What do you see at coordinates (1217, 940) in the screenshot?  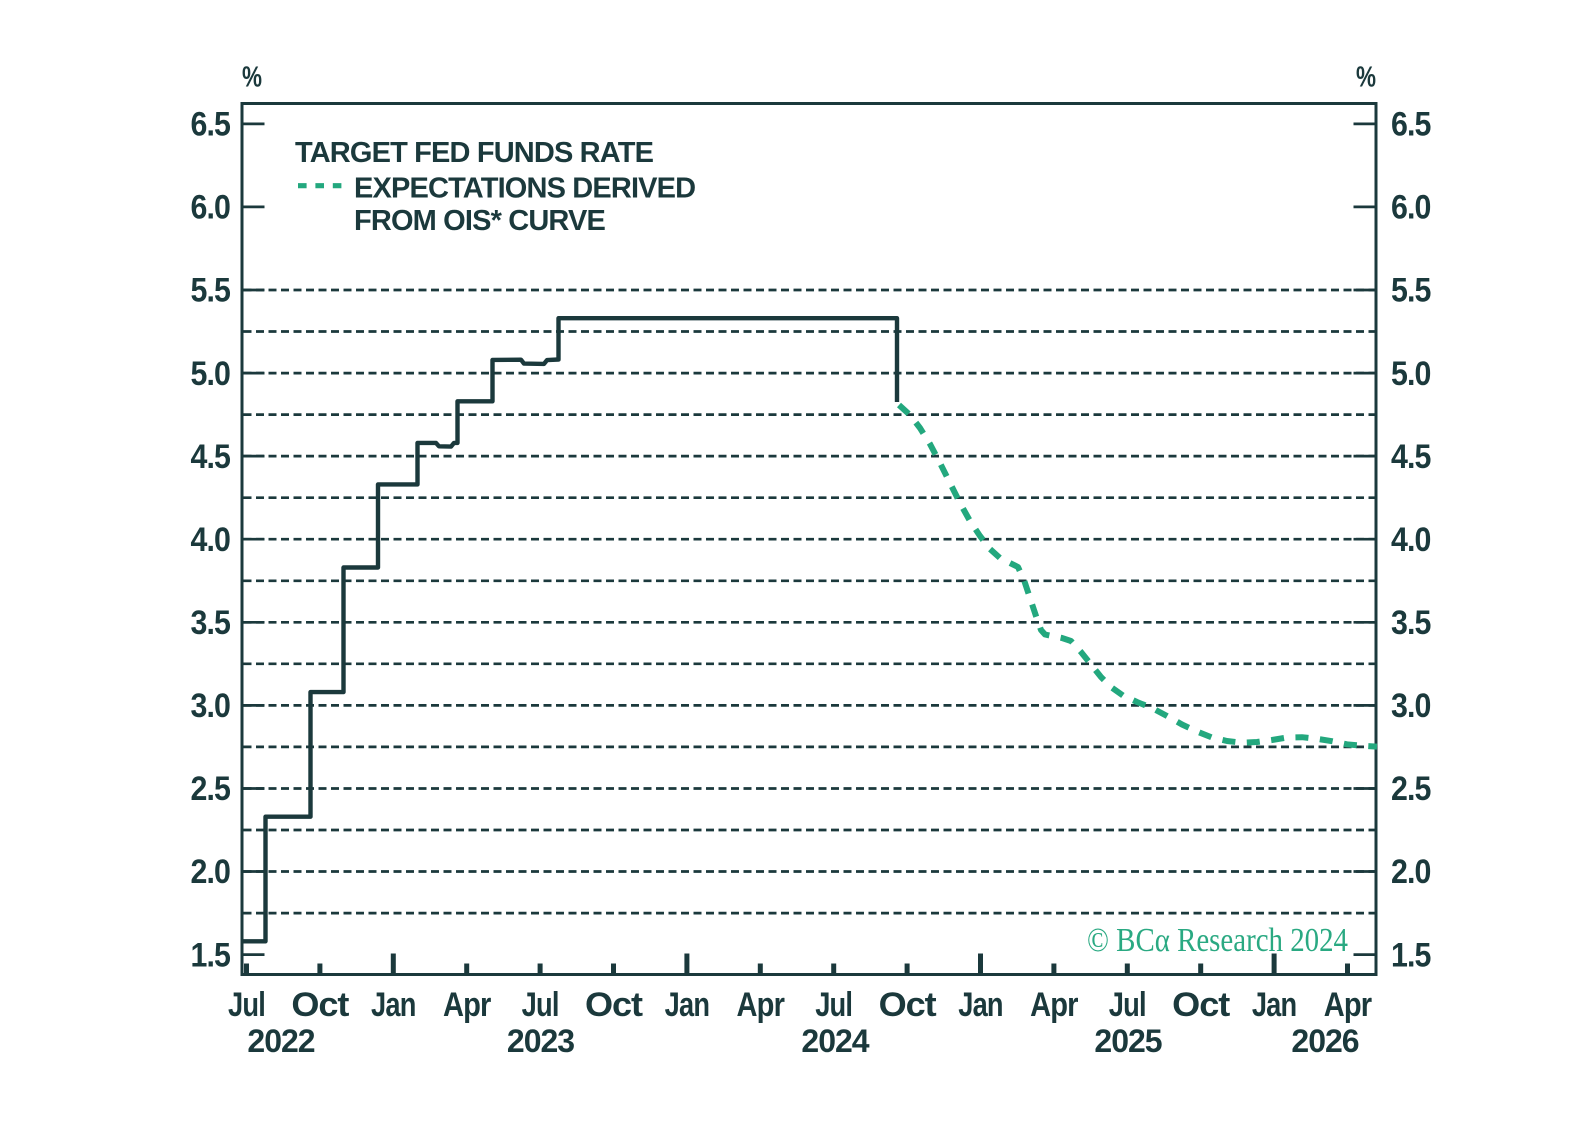 I see `svg-text: © BCα Research 2024` at bounding box center [1217, 940].